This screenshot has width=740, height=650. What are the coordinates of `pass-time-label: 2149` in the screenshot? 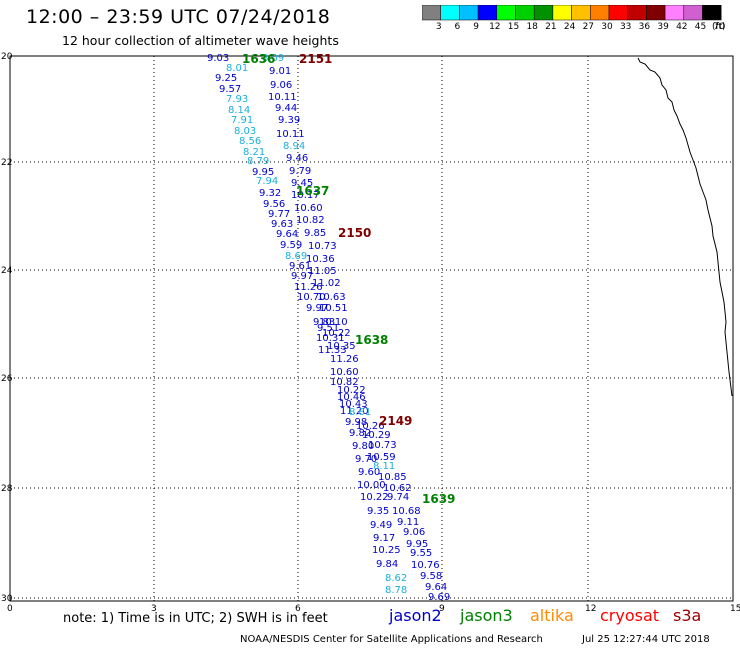 It's located at (395, 421).